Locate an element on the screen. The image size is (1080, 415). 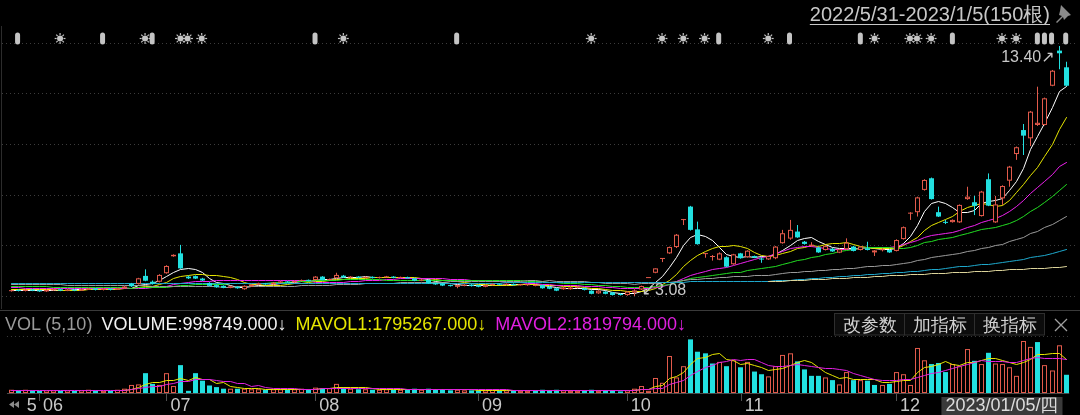
annotation: ↙3.08 is located at coordinates (664, 289).